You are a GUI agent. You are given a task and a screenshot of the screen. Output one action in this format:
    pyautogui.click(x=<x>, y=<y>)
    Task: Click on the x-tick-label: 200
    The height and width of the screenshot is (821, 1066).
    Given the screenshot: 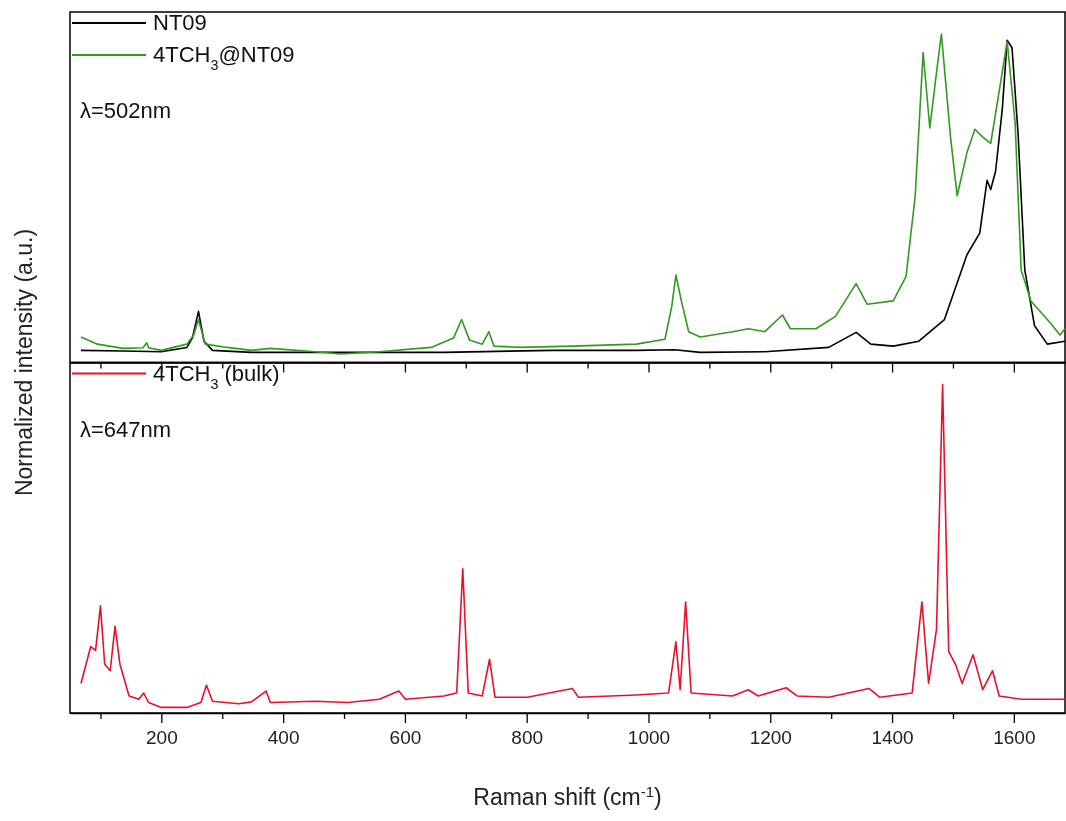 What is the action you would take?
    pyautogui.click(x=161, y=738)
    